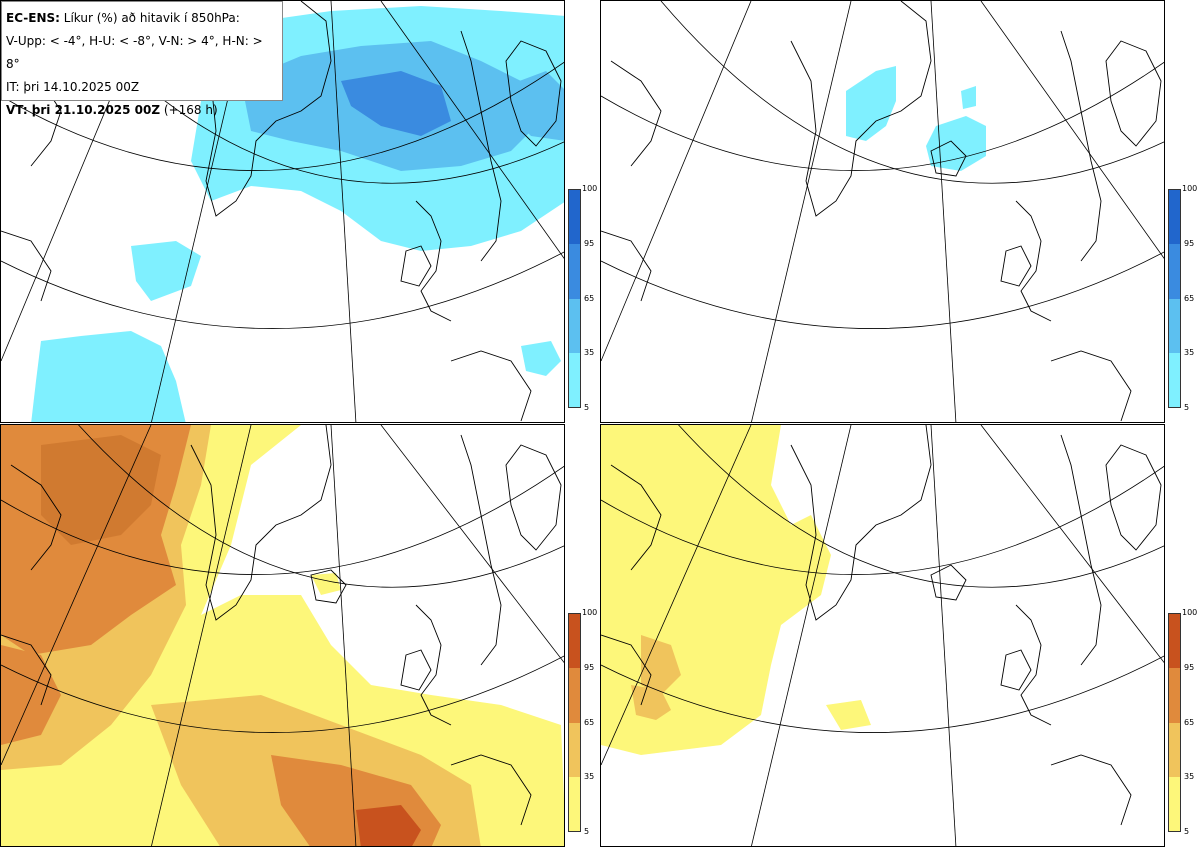  I want to click on valid-time: VT: þri 21.10.2025 00Z, so click(83, 110).